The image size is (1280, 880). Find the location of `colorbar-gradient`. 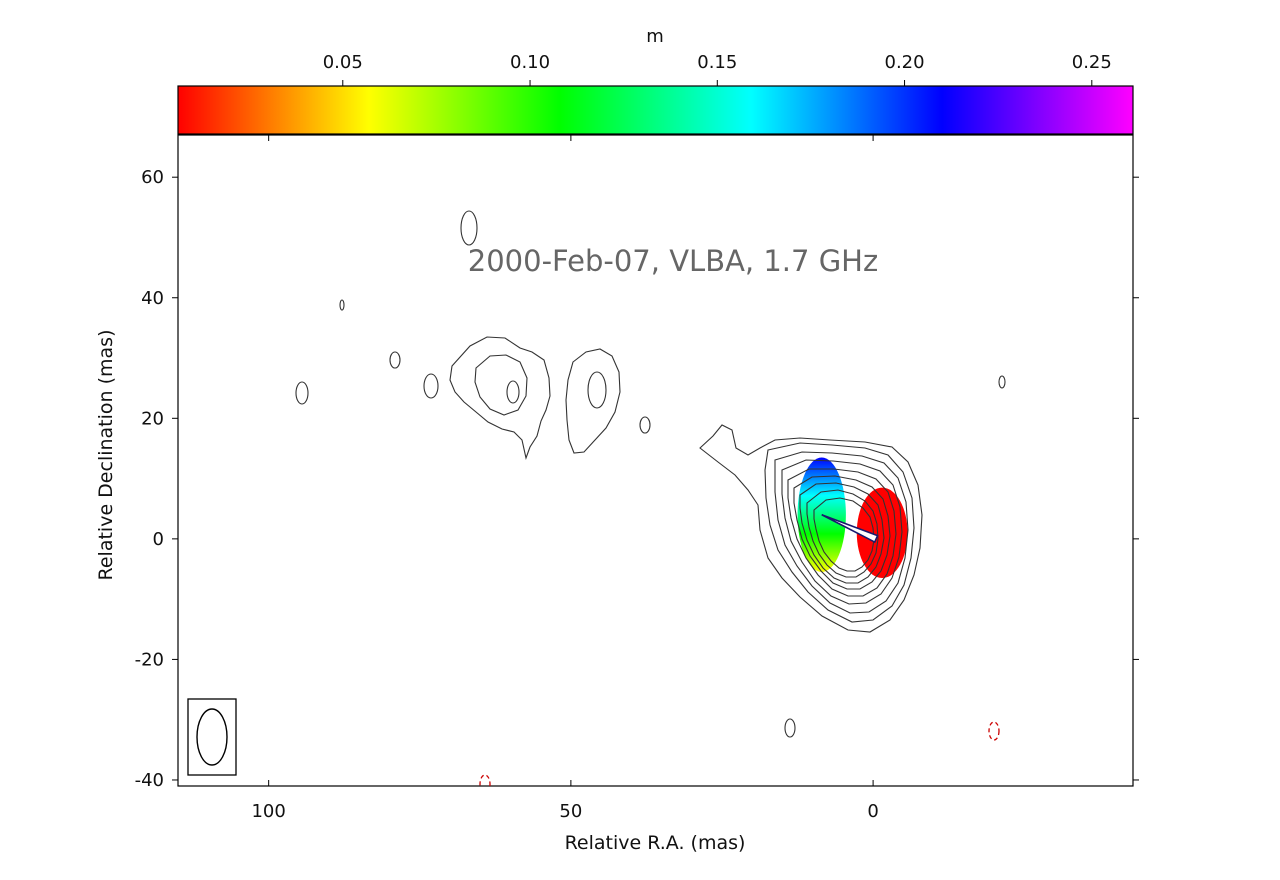

colorbar-gradient is located at coordinates (655, 110).